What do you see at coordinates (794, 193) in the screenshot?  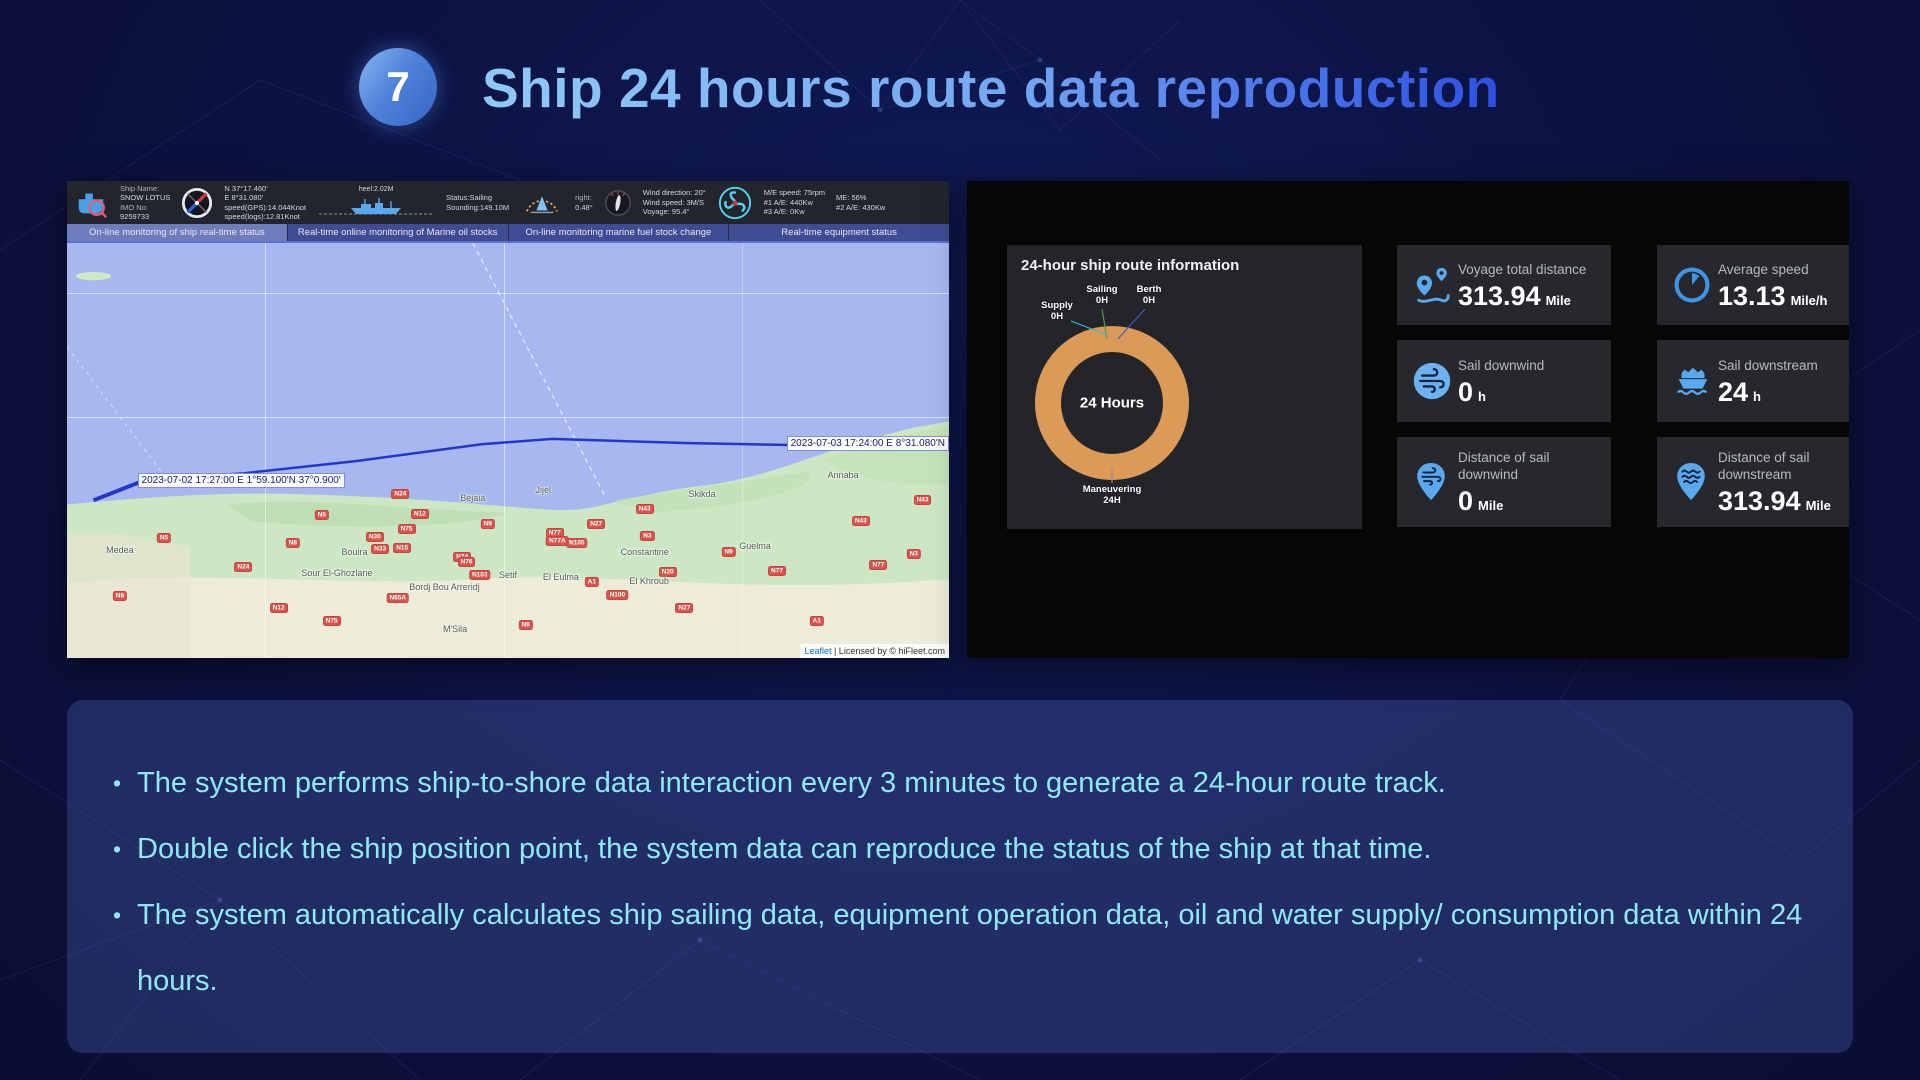 I see `me-speed-value: M/E speed: 75rpm` at bounding box center [794, 193].